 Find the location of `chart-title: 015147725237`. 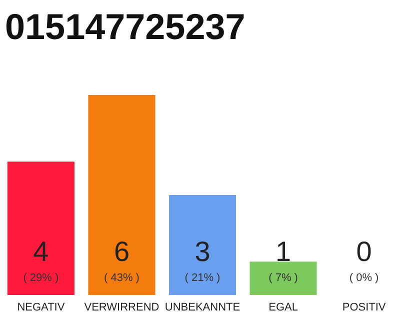

chart-title: 015147725237 is located at coordinates (125, 26).